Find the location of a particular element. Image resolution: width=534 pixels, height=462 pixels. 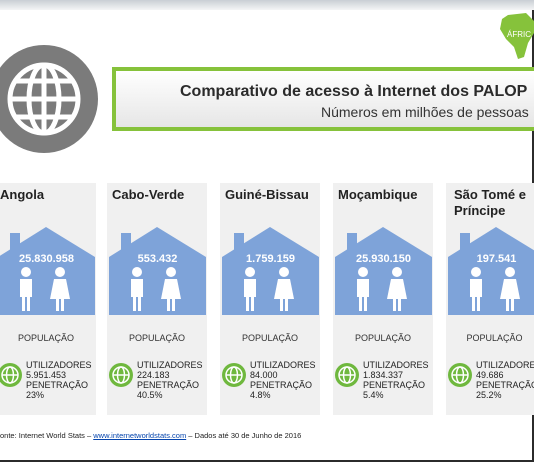

africa-map-icon is located at coordinates (517, 36).